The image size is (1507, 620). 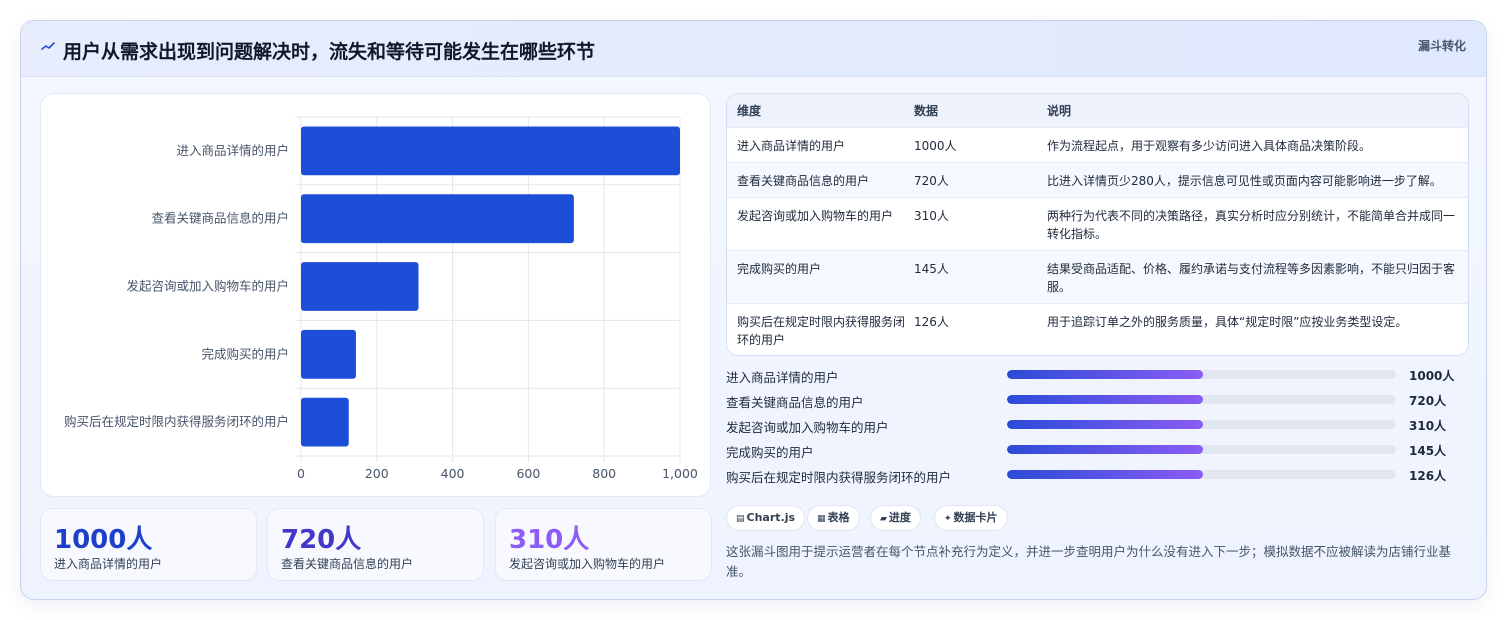 What do you see at coordinates (931, 322) in the screenshot?
I see `table-cell-data: 126人` at bounding box center [931, 322].